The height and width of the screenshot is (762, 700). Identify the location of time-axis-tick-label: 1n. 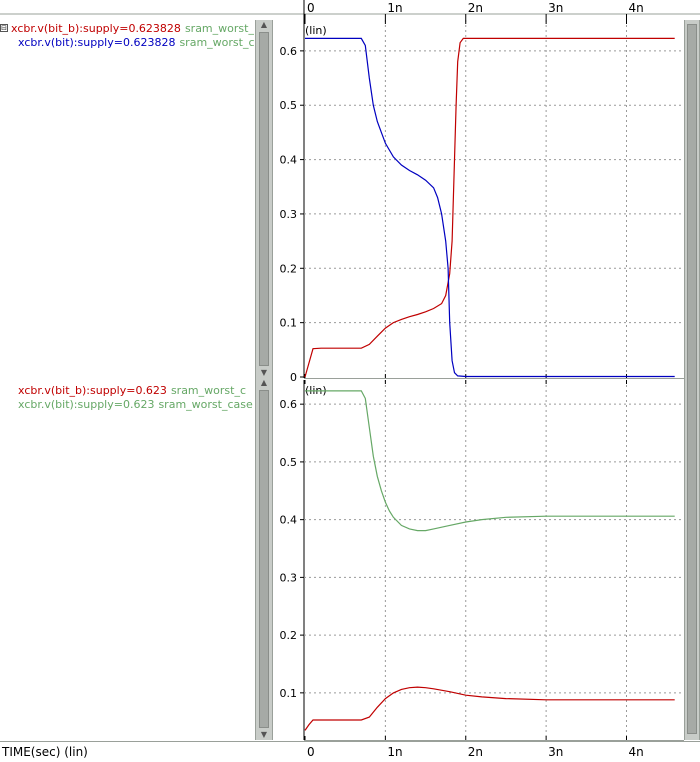
(394, 8).